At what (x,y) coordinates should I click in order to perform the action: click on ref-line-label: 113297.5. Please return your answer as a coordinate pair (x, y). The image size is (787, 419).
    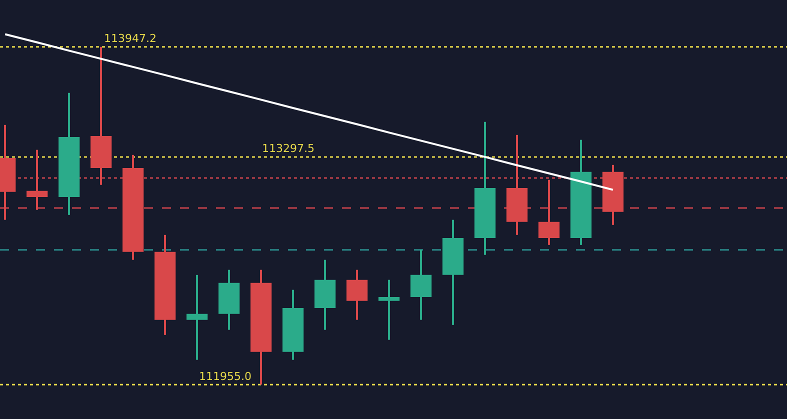
    Looking at the image, I should click on (288, 148).